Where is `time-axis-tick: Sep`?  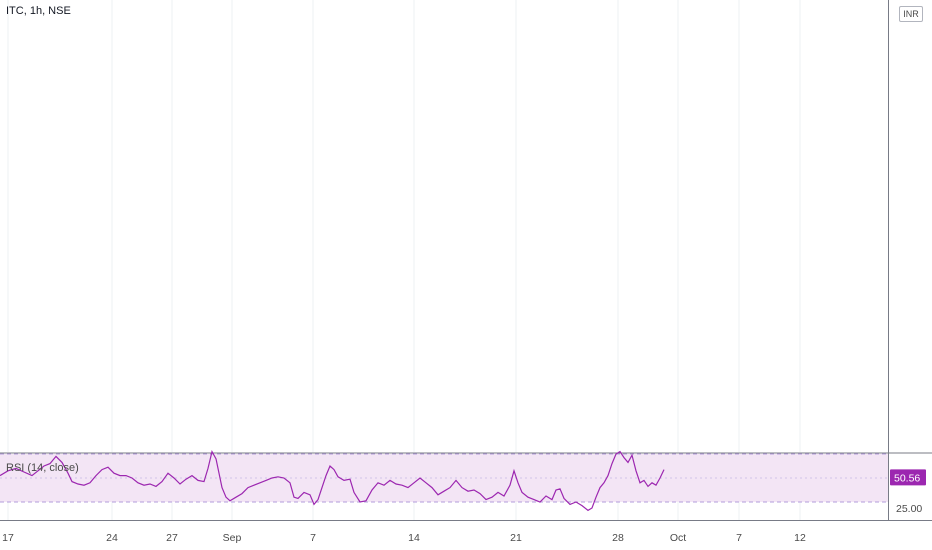 time-axis-tick: Sep is located at coordinates (232, 538).